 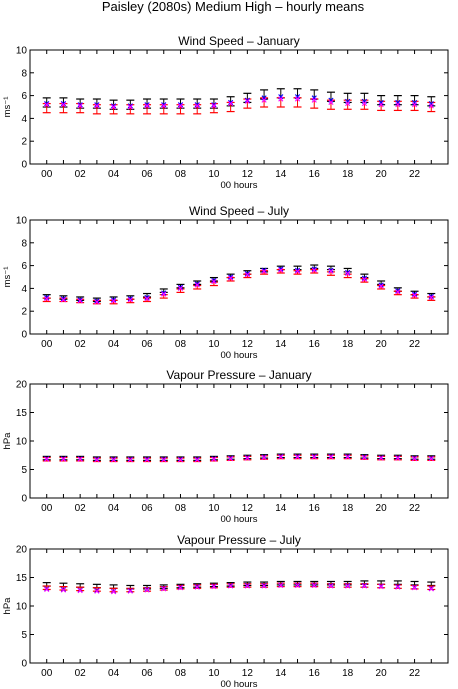 What do you see at coordinates (382, 673) in the screenshot?
I see `x-tick-label: 20` at bounding box center [382, 673].